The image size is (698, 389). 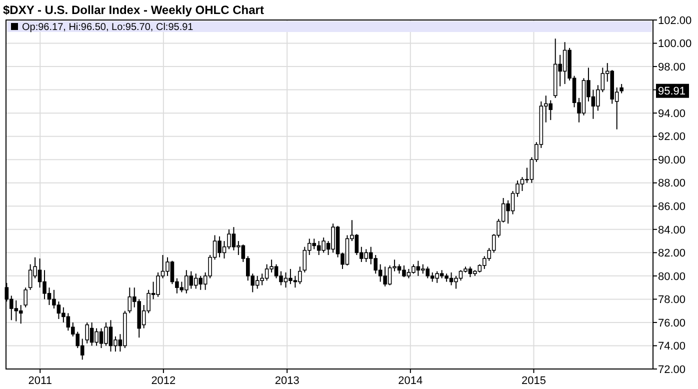 What do you see at coordinates (163, 381) in the screenshot?
I see `x-tick-label: 2012` at bounding box center [163, 381].